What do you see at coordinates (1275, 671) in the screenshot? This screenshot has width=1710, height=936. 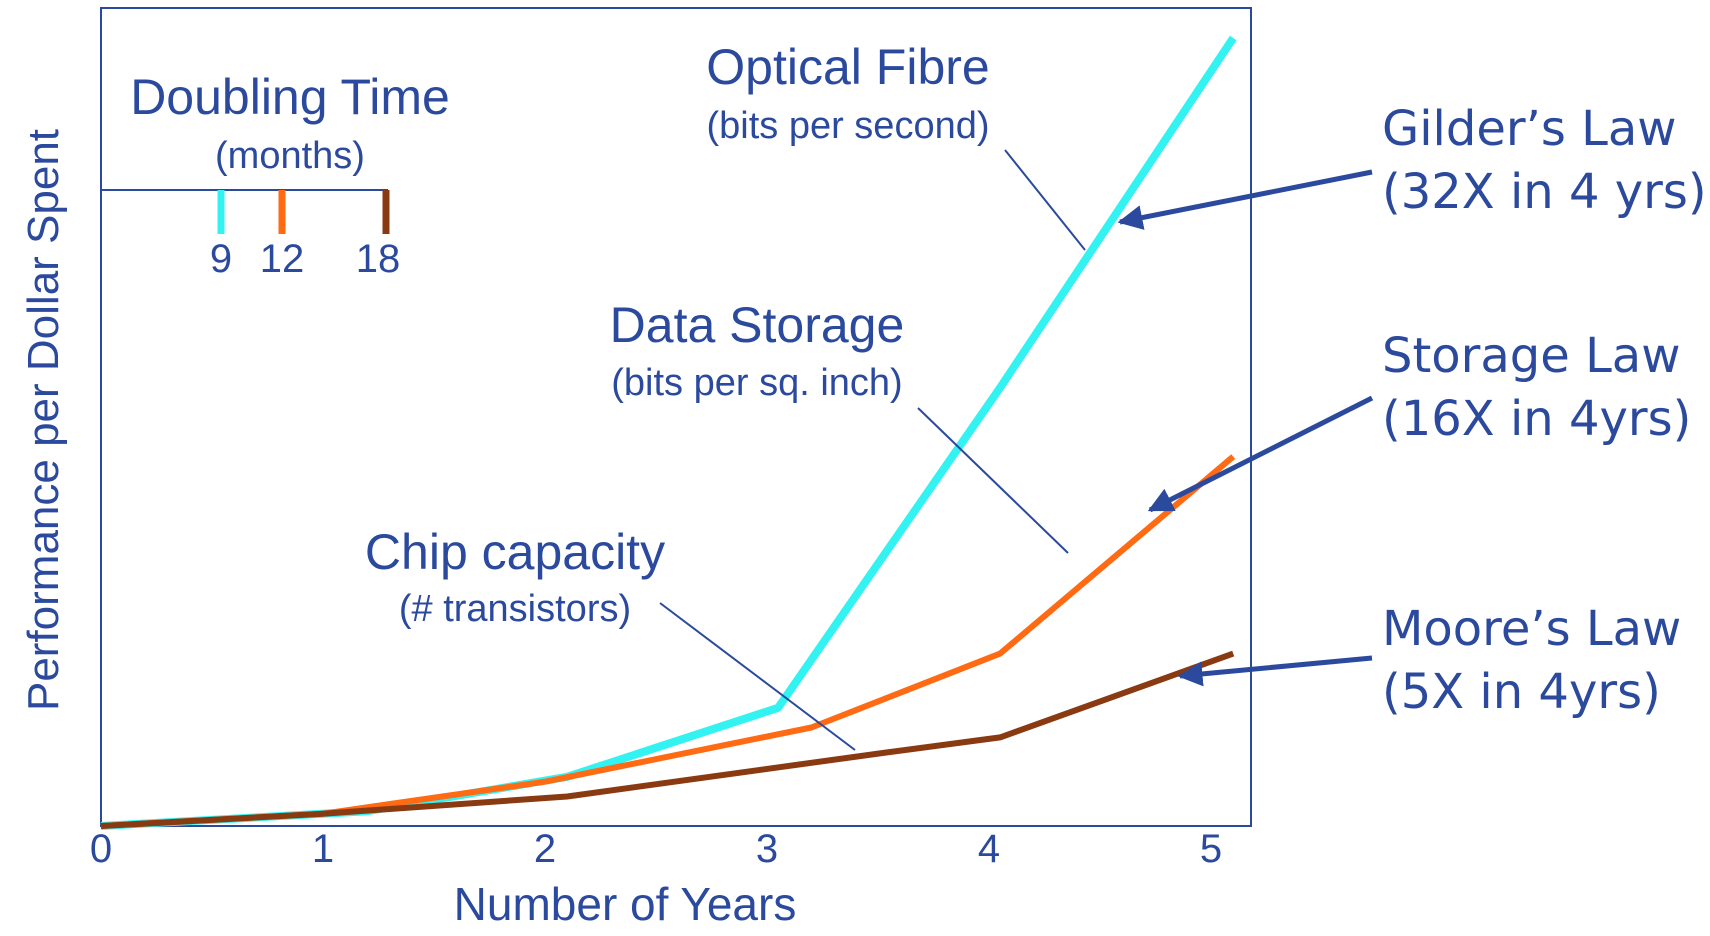 I see `arrow-moore` at bounding box center [1275, 671].